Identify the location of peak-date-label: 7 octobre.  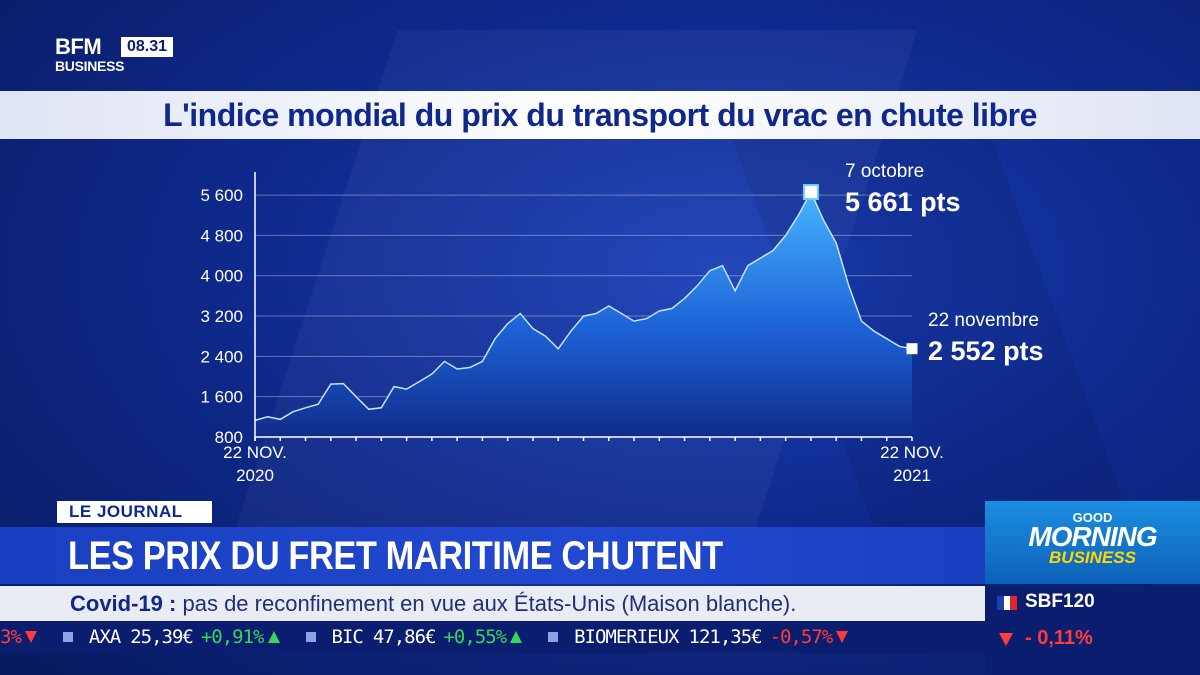
(884, 171).